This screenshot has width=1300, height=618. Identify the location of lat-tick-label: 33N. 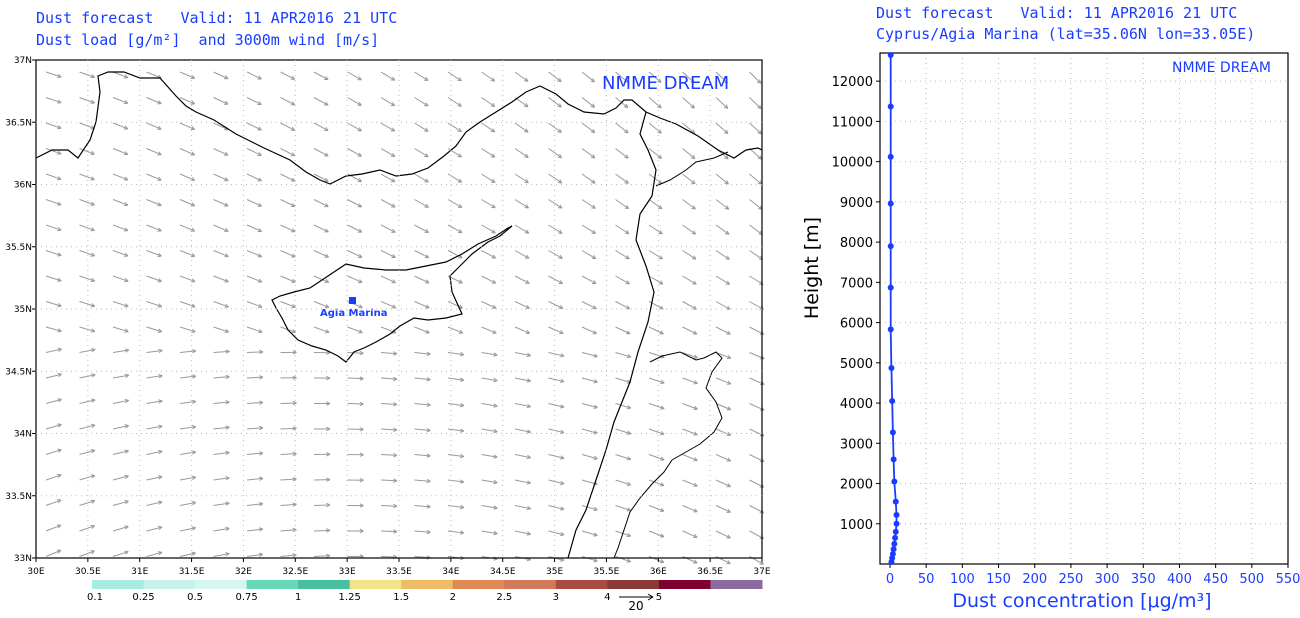
(23, 559).